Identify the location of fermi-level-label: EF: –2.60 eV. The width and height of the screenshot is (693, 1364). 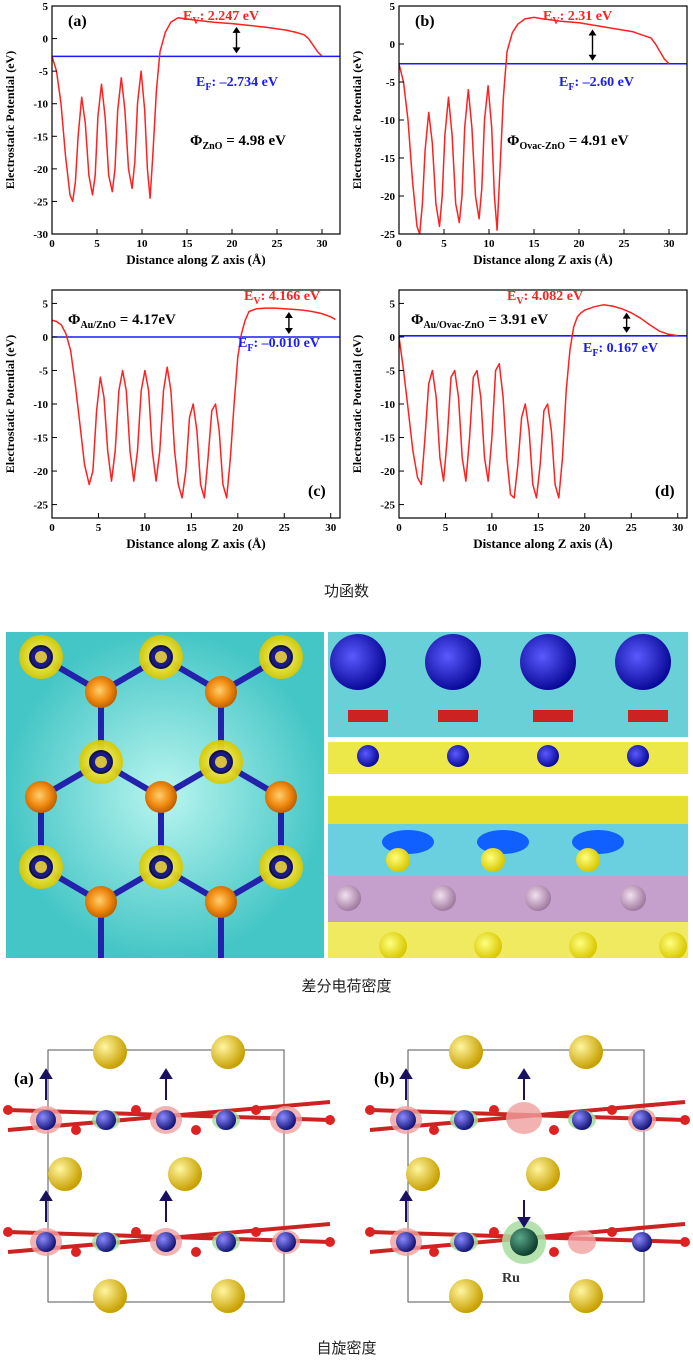
(596, 84).